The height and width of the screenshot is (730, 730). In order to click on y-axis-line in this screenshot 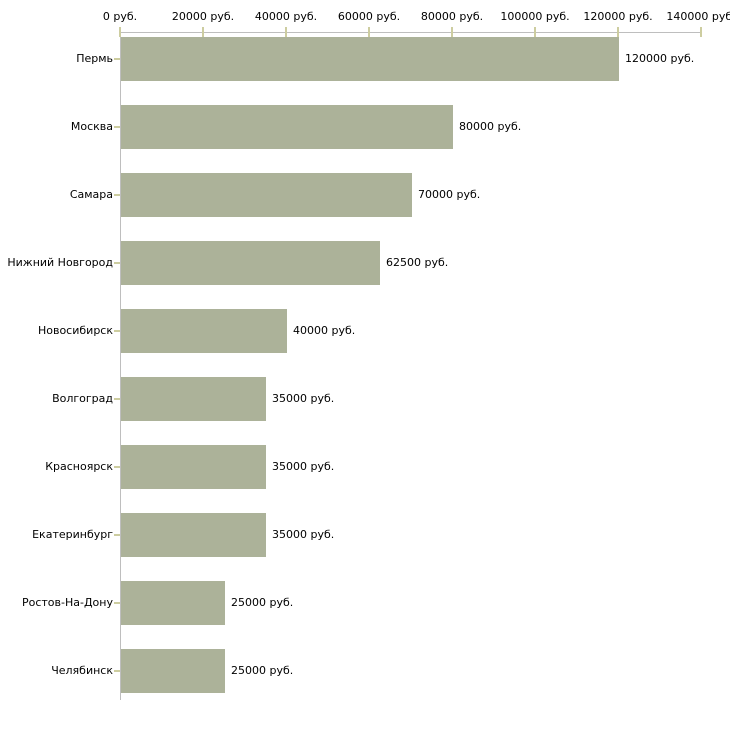, I will do `click(120, 366)`.